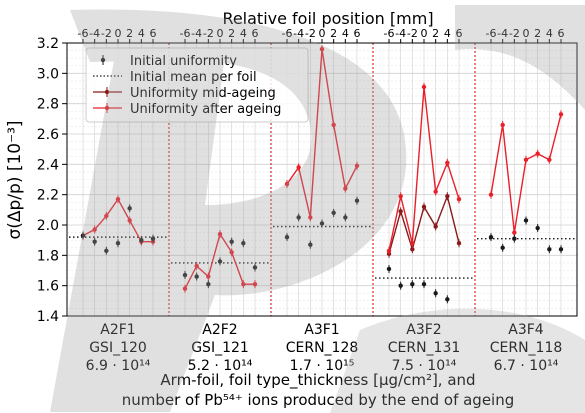 Image resolution: width=585 pixels, height=413 pixels. Describe the element at coordinates (118, 366) in the screenshot. I see `group-ions-label: 6.9 · 10¹⁴` at that location.